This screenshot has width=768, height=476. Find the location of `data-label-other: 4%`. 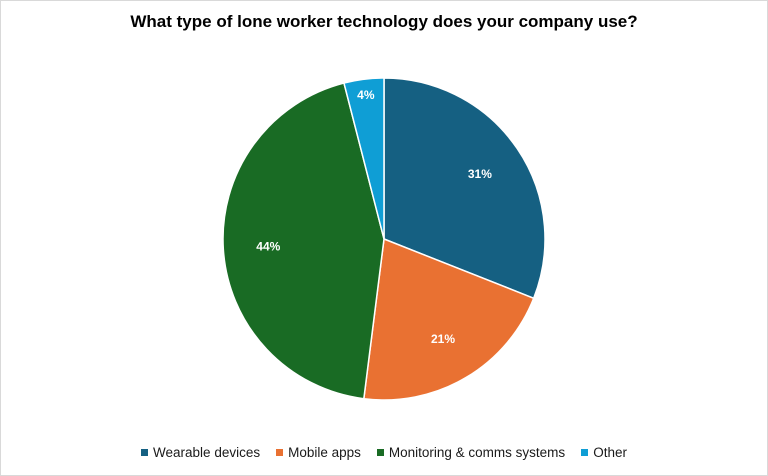

data-label-other: 4% is located at coordinates (366, 95).